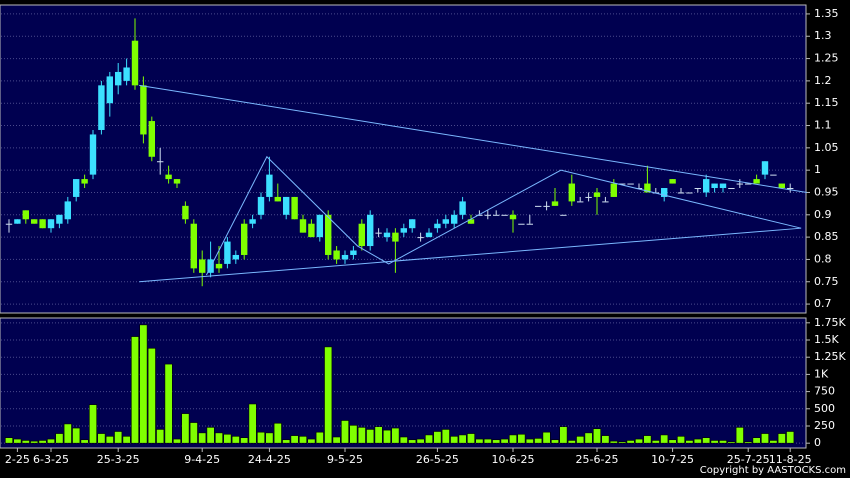  I want to click on y-tick-label: 1.35, so click(826, 13).